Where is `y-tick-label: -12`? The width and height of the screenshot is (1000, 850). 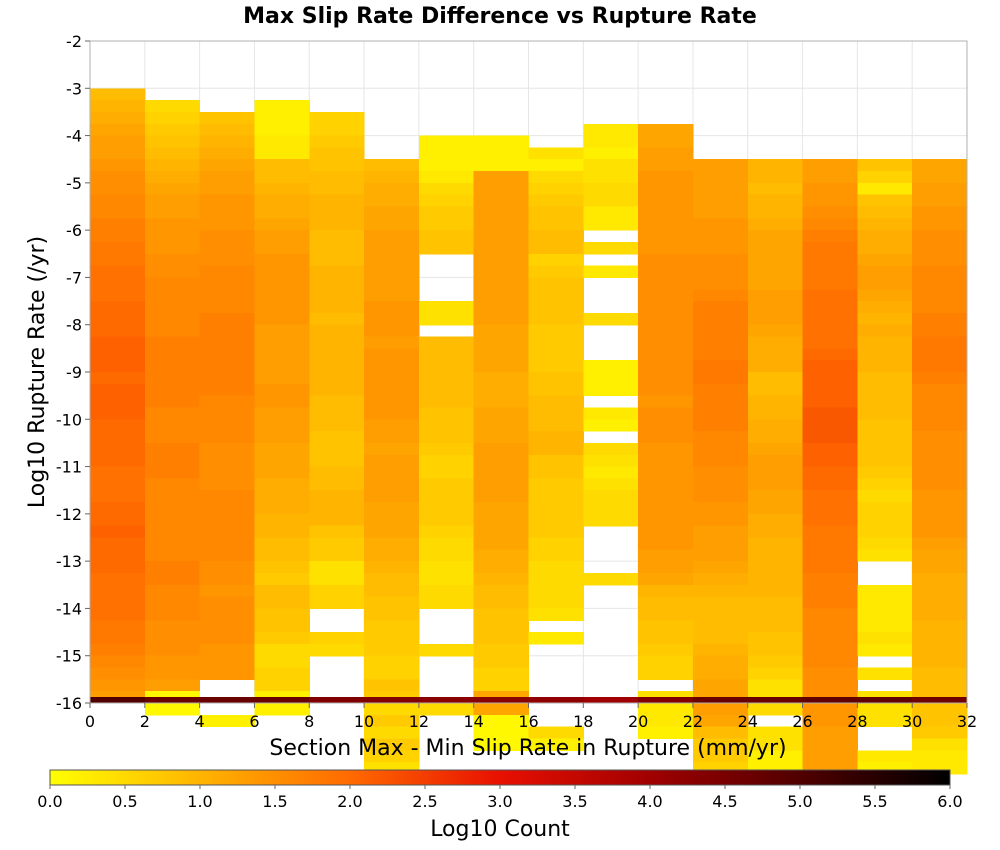 y-tick-label: -12 is located at coordinates (69, 514).